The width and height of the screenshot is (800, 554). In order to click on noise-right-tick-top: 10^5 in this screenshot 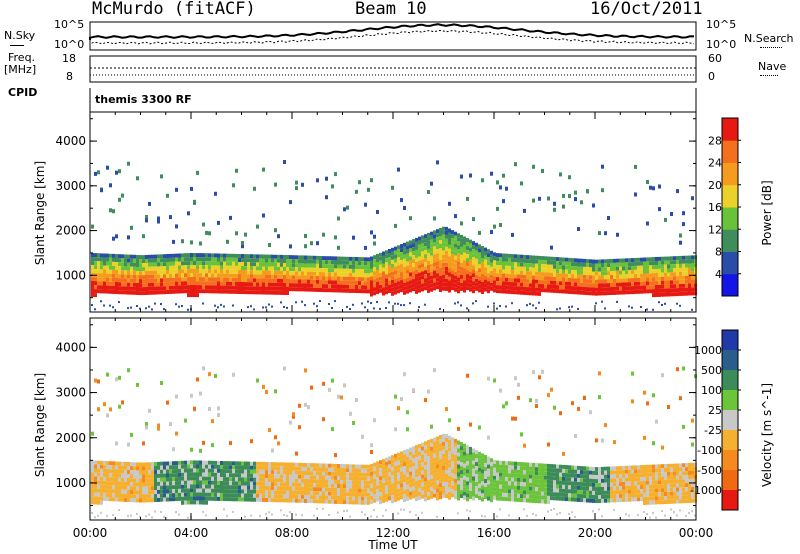, I will do `click(721, 24)`.